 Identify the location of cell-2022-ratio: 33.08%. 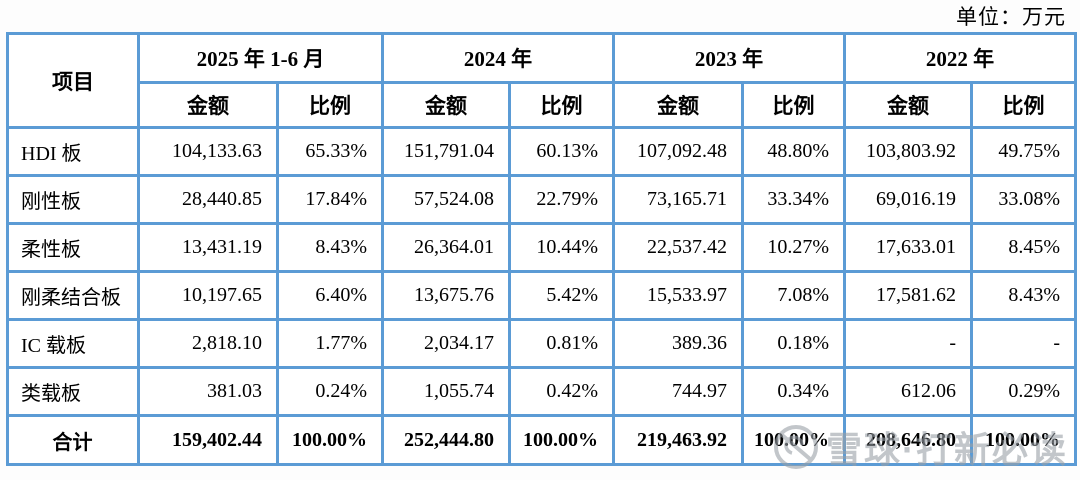
(1023, 199).